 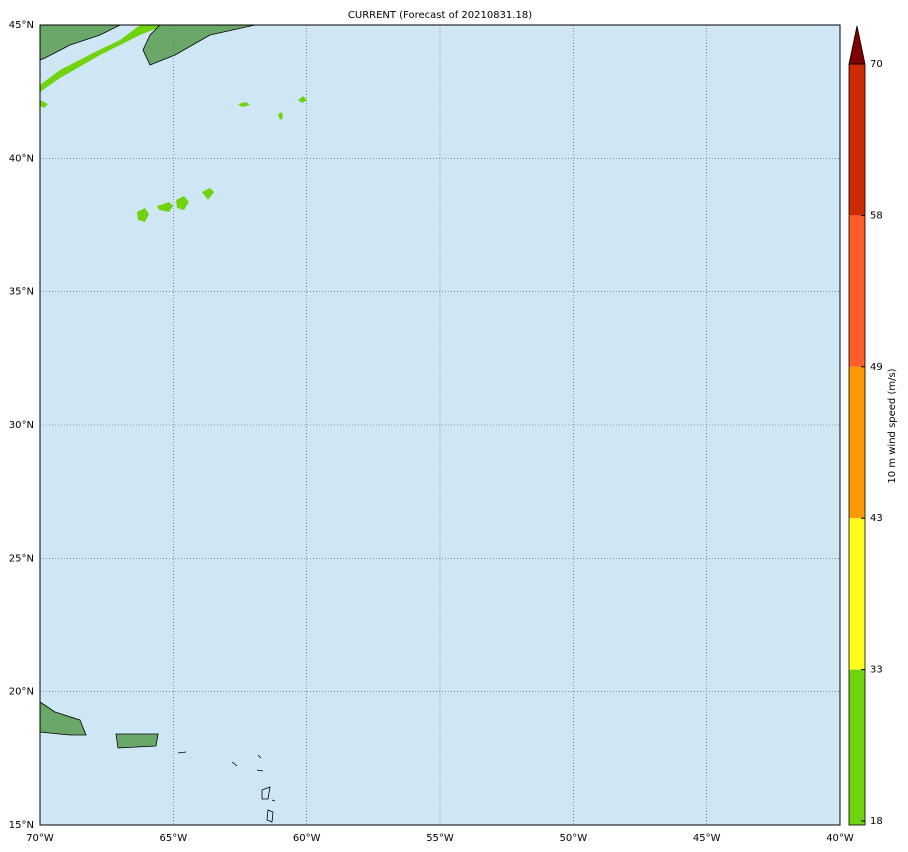 I want to click on y-tick-label: 15°N, so click(x=21, y=825).